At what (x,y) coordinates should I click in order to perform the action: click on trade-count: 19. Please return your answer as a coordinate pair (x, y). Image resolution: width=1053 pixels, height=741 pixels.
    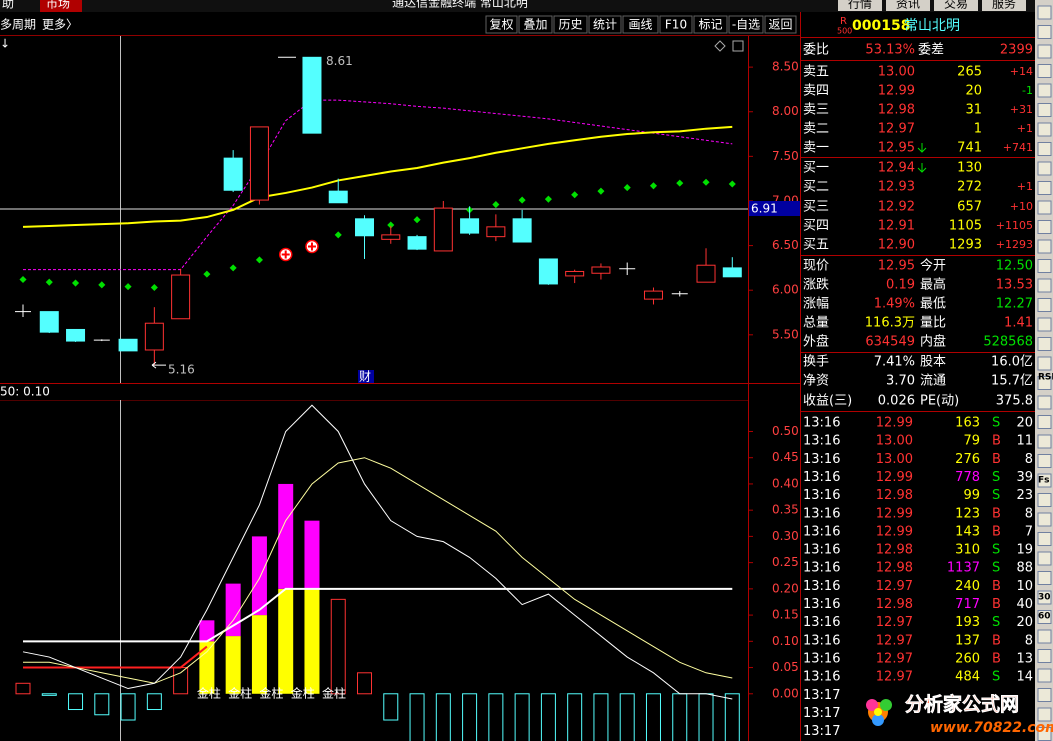
    Looking at the image, I should click on (1024, 550).